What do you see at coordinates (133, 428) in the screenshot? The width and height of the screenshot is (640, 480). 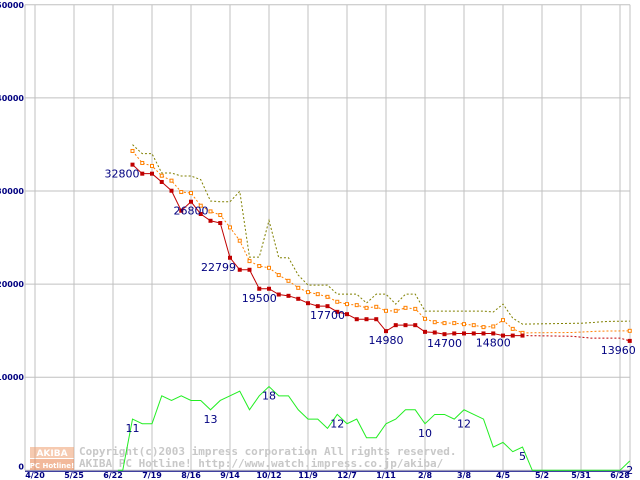 I see `data-label: 11` at bounding box center [133, 428].